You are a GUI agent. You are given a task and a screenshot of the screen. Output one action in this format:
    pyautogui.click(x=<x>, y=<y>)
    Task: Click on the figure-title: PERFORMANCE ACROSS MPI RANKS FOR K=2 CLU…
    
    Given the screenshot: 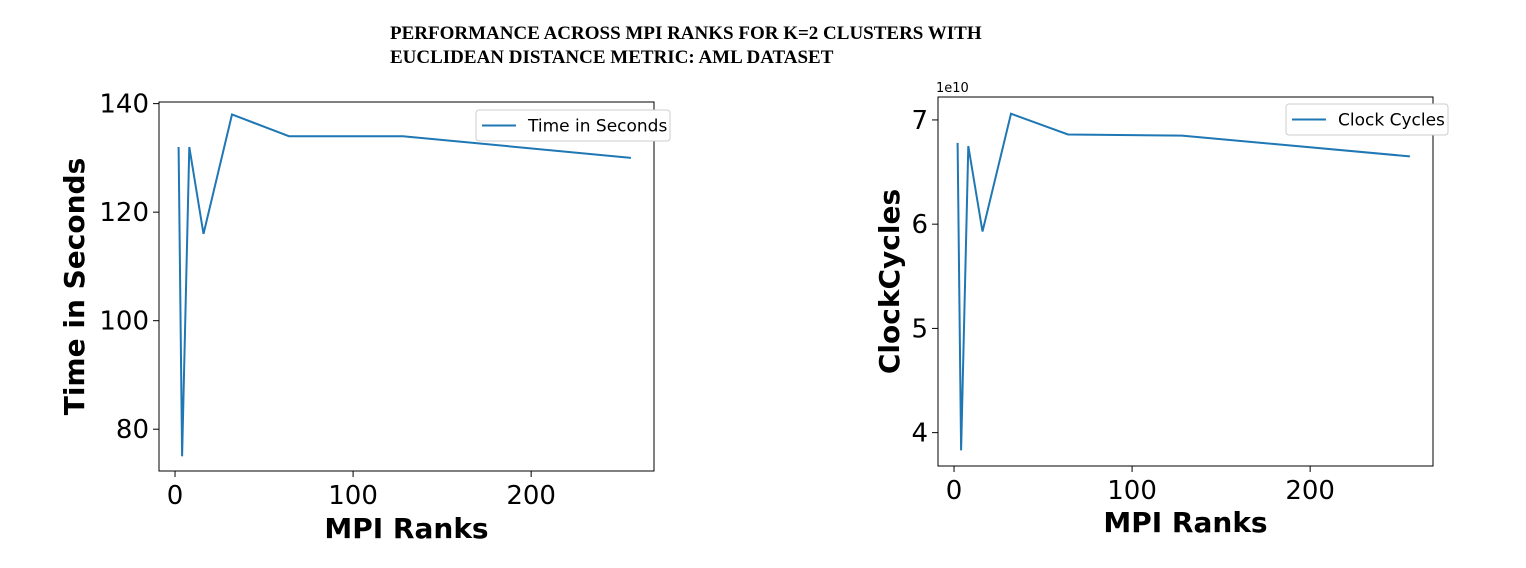 What is the action you would take?
    pyautogui.click(x=740, y=46)
    